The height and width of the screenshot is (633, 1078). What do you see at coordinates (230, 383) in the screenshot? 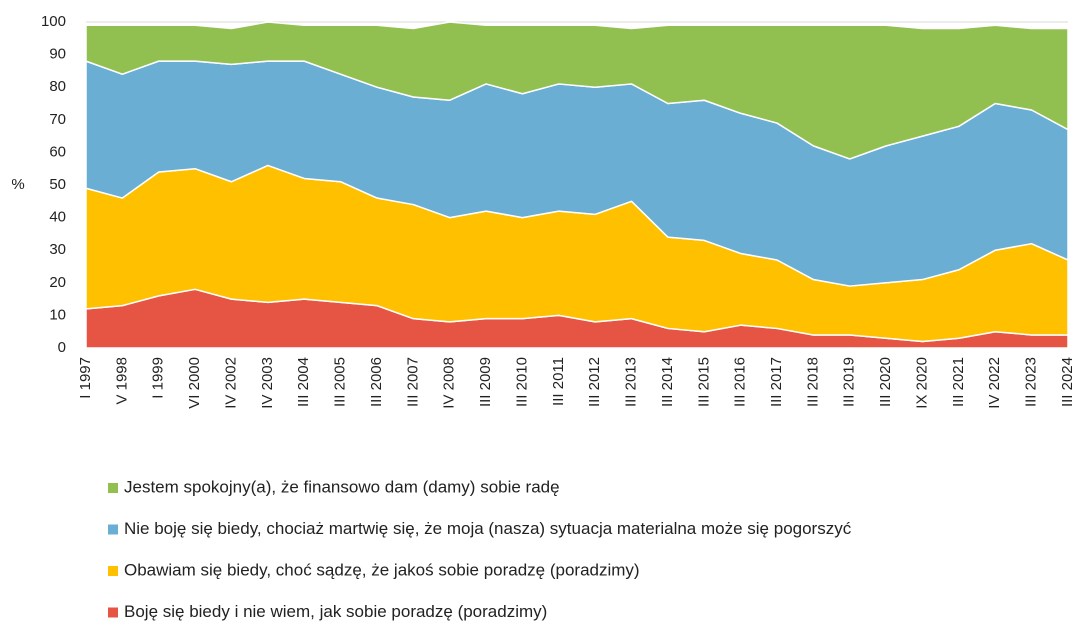
I see `x-tick-label: IV 2002` at bounding box center [230, 383].